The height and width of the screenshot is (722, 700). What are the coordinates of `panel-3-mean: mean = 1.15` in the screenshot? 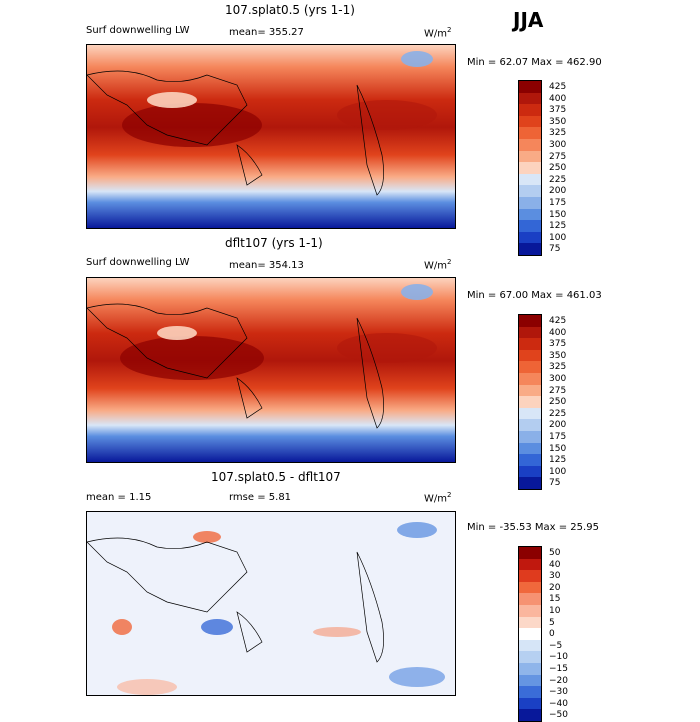 It's located at (119, 497).